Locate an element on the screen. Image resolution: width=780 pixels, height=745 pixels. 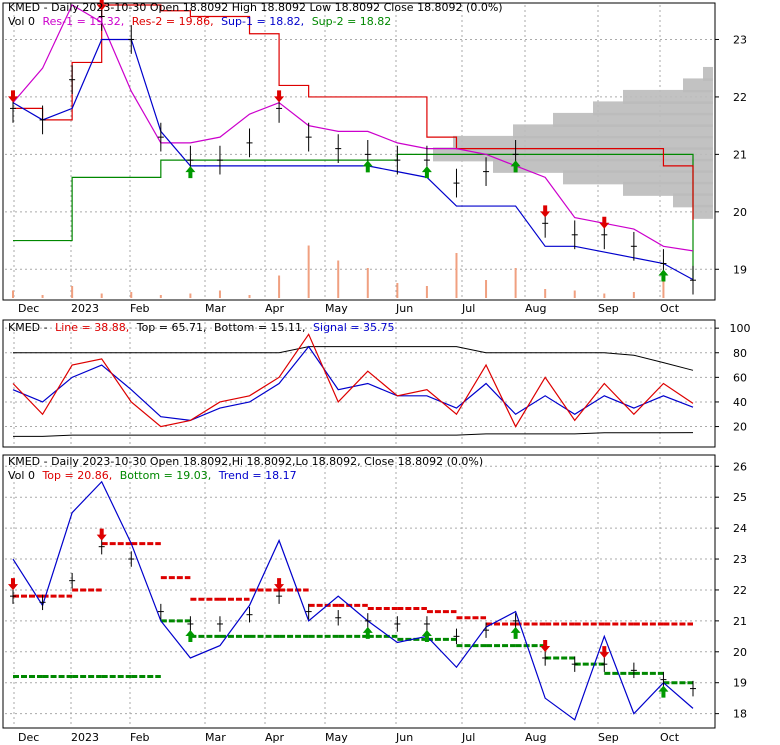
x-tick-label: Oct is located at coordinates (670, 737).